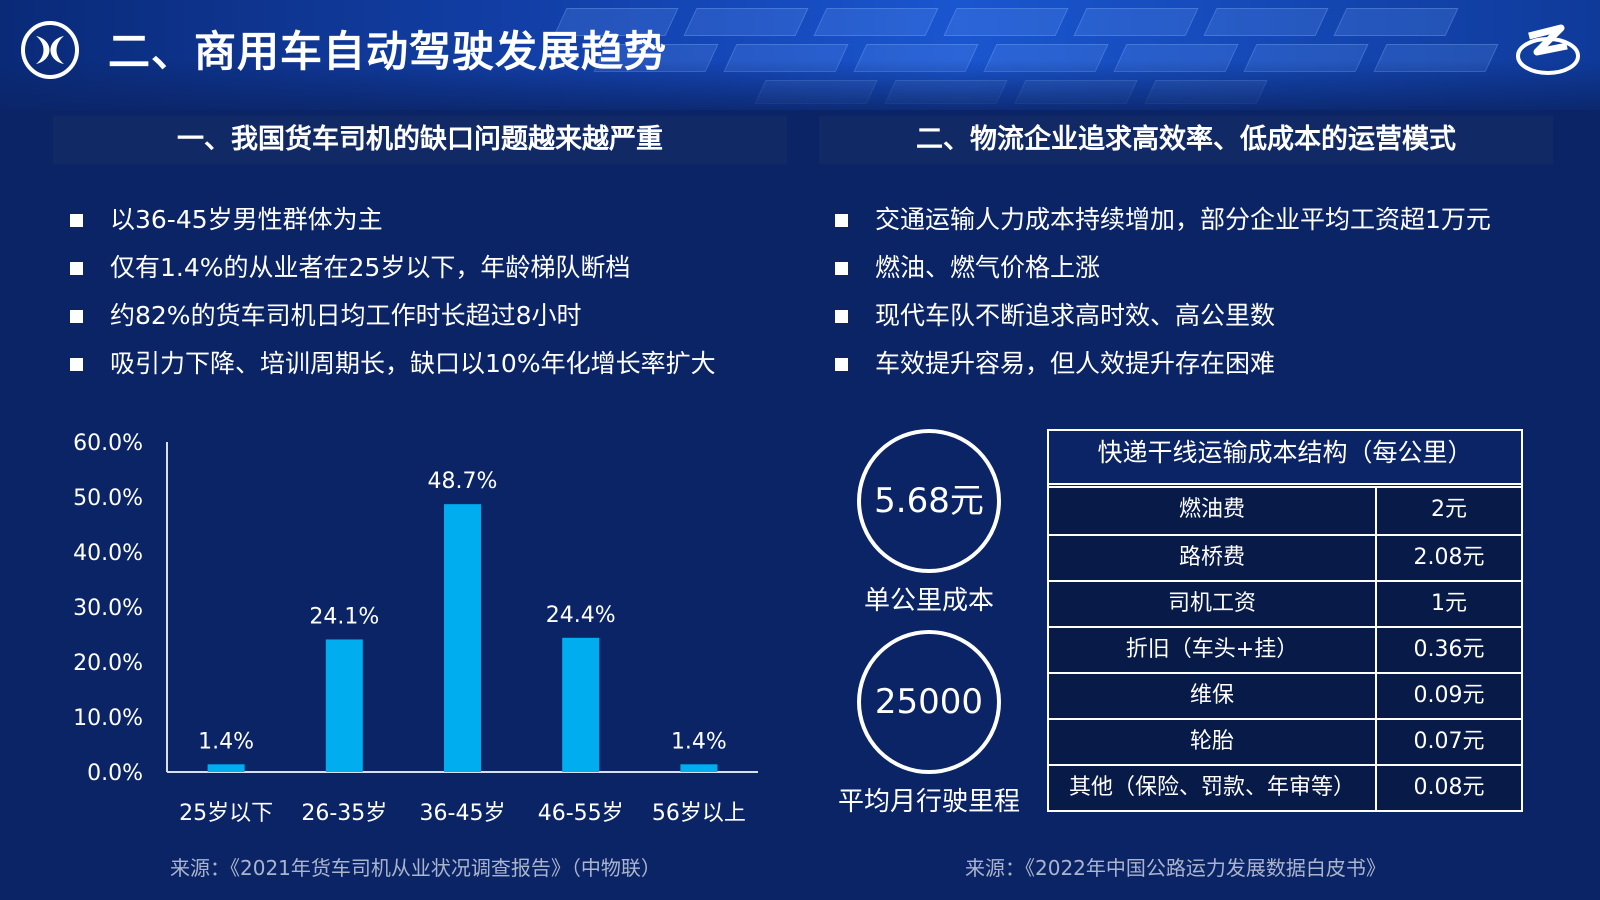  Describe the element at coordinates (392, 316) in the screenshot. I see `list-item: 约82%的货车司机日均工作时长超过8小时` at that location.